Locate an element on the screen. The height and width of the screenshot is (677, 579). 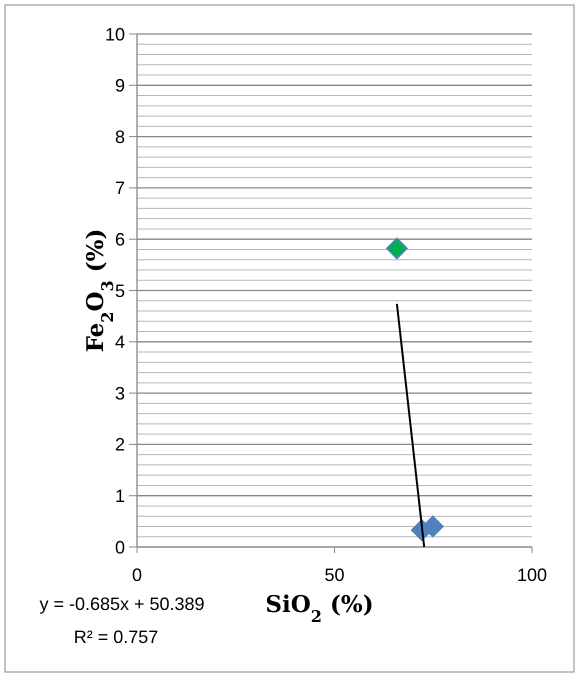
x-tick-label: 100 is located at coordinates (532, 575).